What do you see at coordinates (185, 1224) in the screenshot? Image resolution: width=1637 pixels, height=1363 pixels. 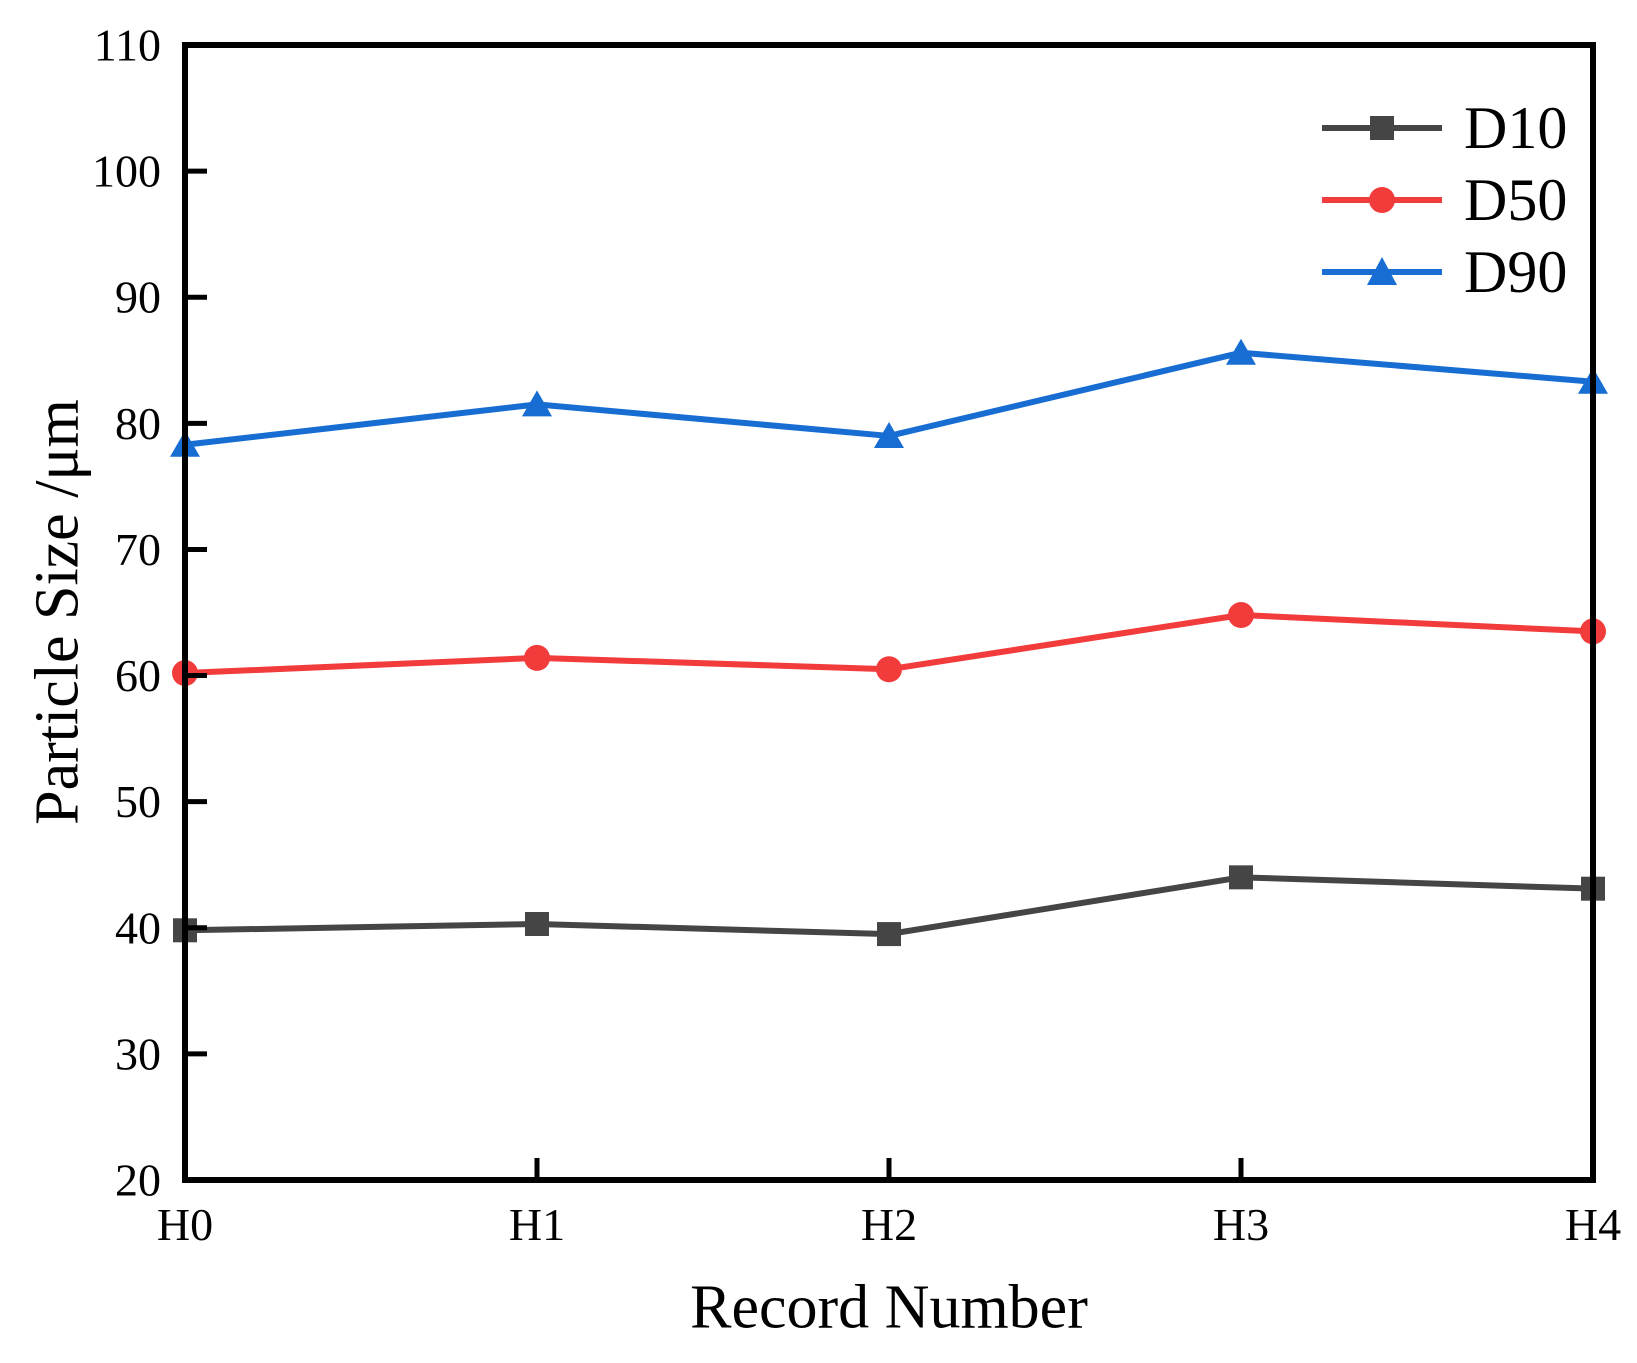 I see `x-tick-label: H0` at bounding box center [185, 1224].